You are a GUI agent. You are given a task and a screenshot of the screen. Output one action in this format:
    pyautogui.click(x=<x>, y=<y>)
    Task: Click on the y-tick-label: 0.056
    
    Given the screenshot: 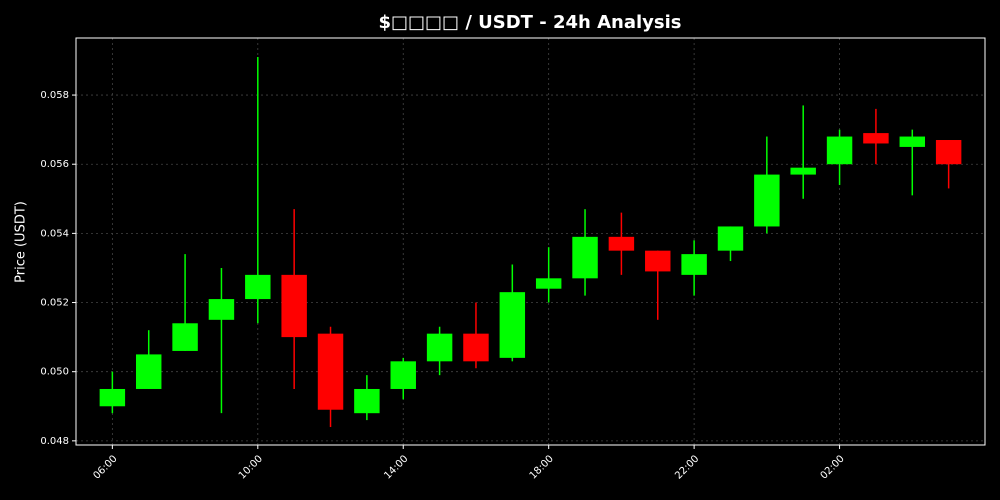 What is the action you would take?
    pyautogui.click(x=54, y=164)
    